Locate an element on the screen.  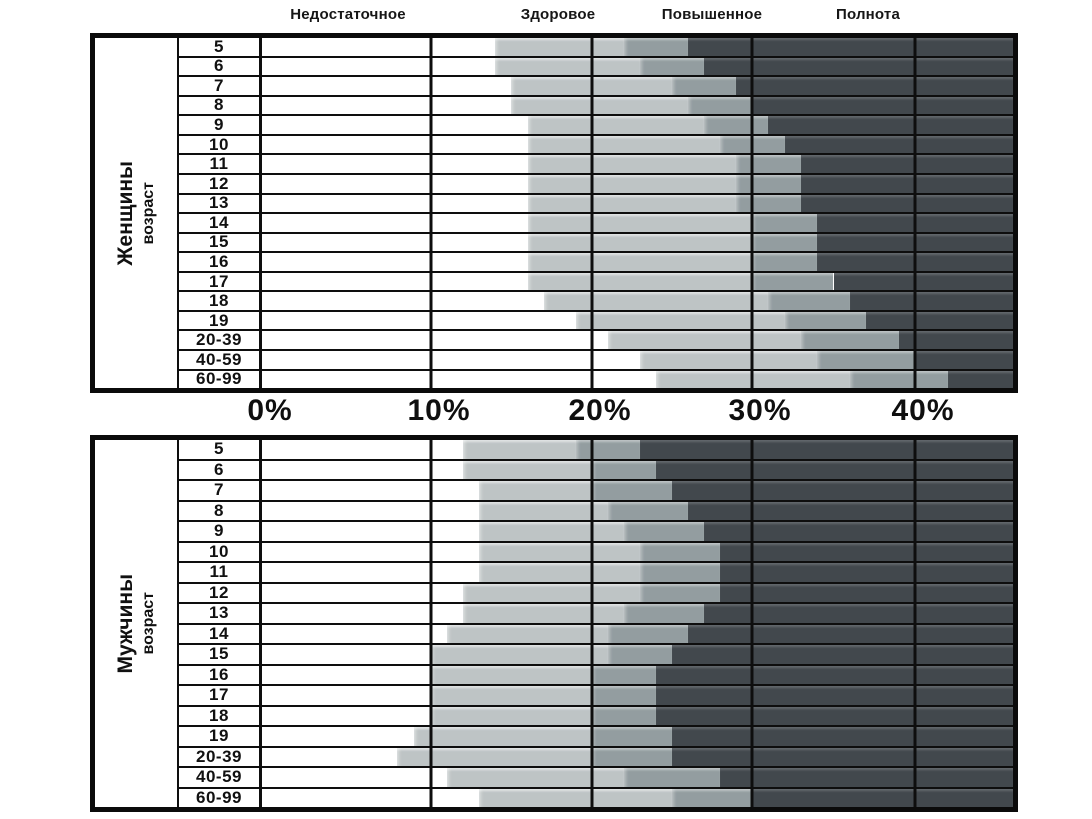
age-label: 12 is located at coordinates (220, 592).